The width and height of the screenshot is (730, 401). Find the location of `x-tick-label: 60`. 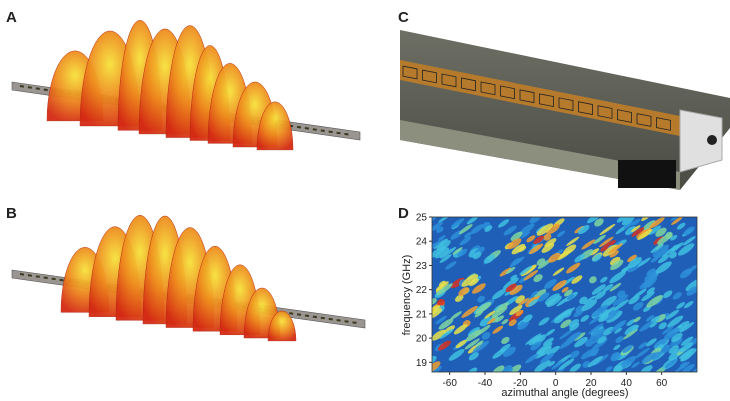

x-tick-label: 60 is located at coordinates (662, 383).